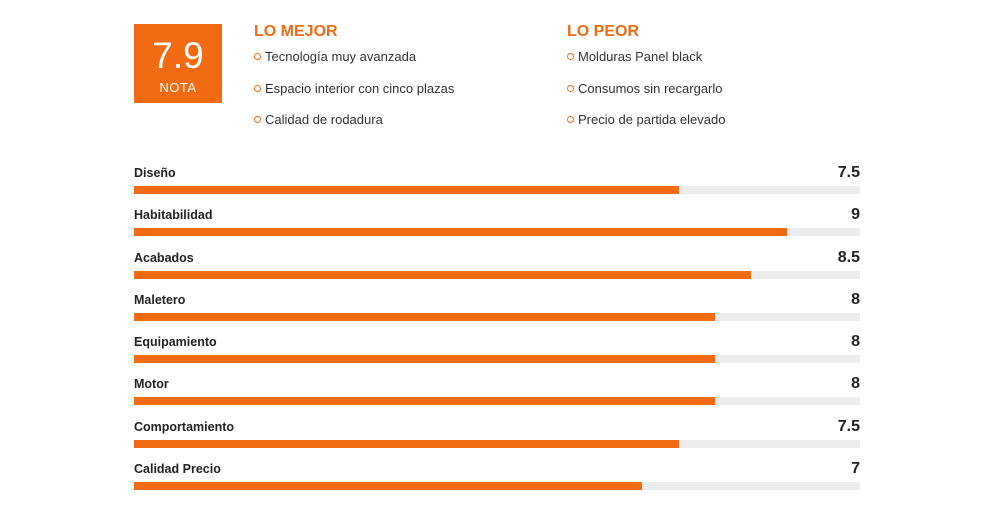 The image size is (1000, 525). What do you see at coordinates (341, 56) in the screenshot?
I see `best-point-text: Tecnología muy avanzada` at bounding box center [341, 56].